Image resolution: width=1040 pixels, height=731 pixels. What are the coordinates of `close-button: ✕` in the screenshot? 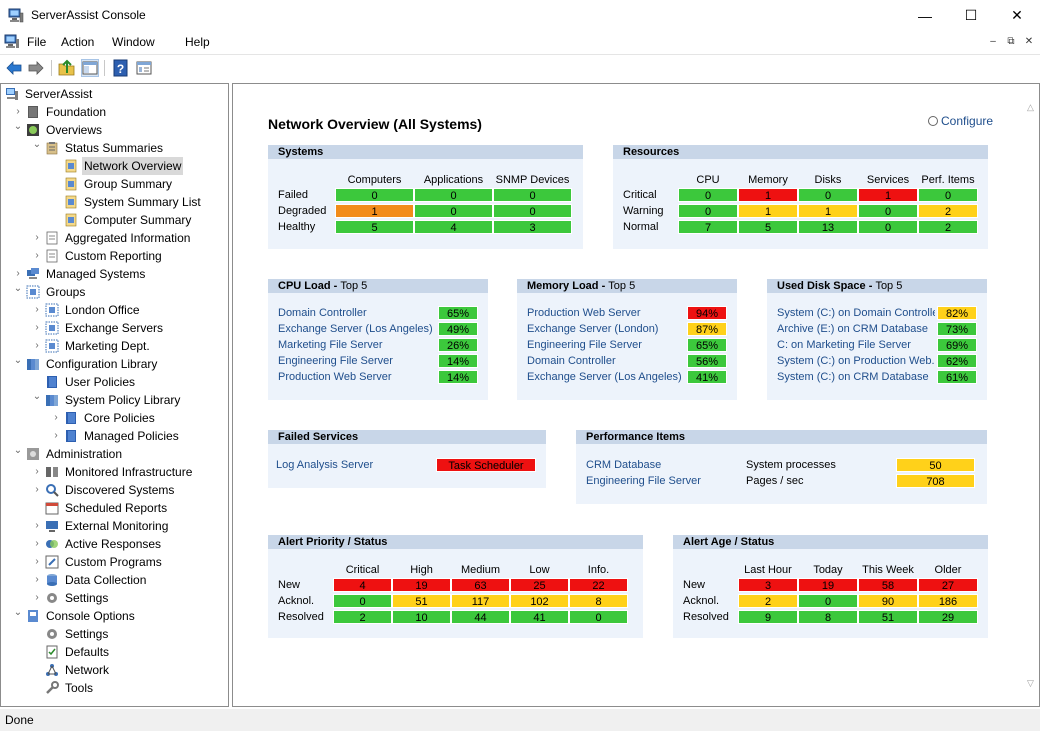 It's located at (1017, 15).